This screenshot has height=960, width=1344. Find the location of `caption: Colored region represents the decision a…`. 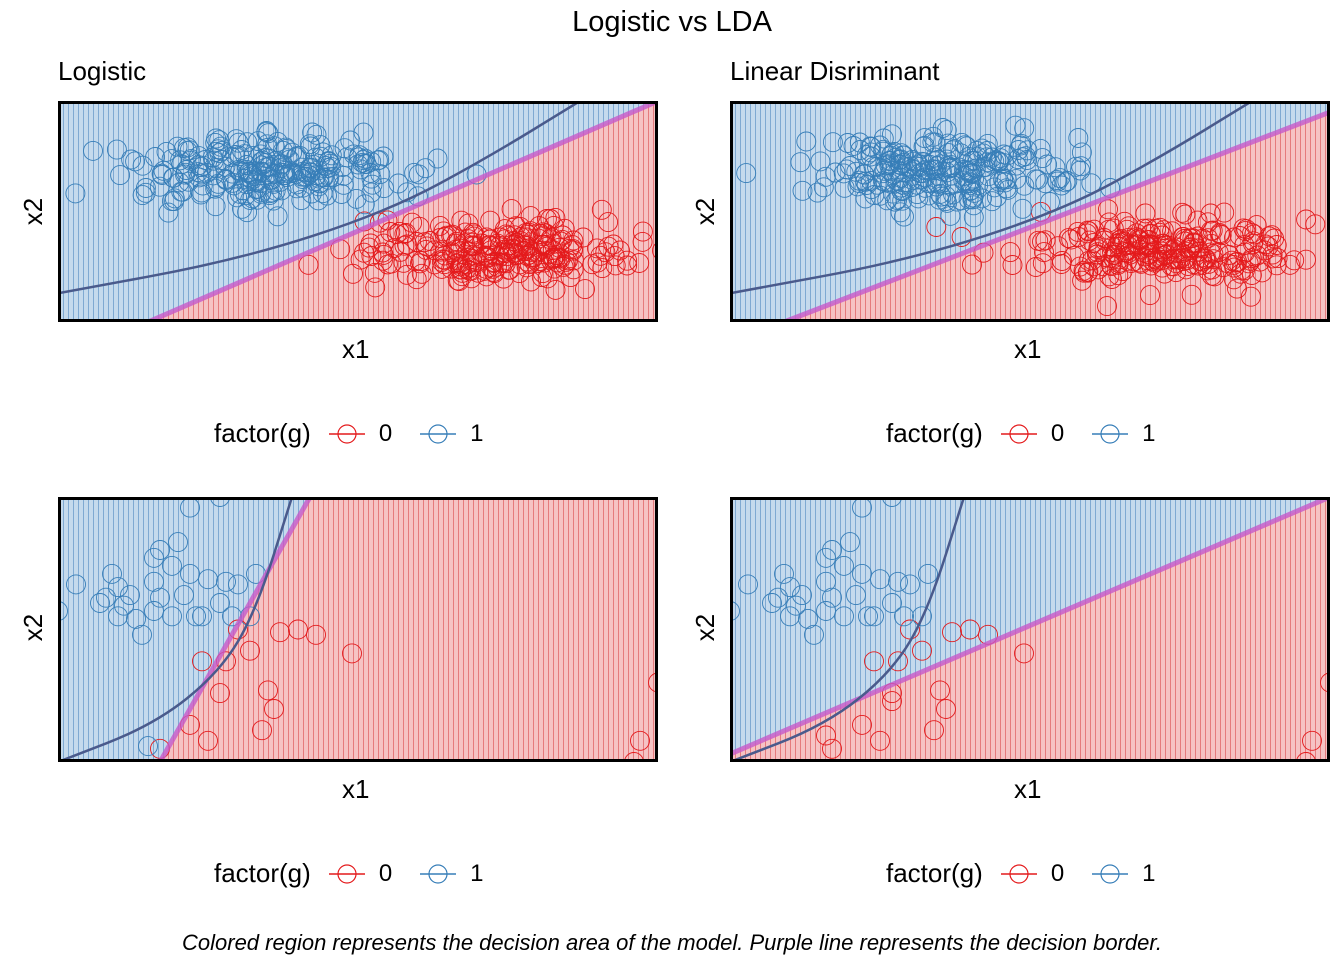

caption: Colored region represents the decision a… is located at coordinates (672, 942).